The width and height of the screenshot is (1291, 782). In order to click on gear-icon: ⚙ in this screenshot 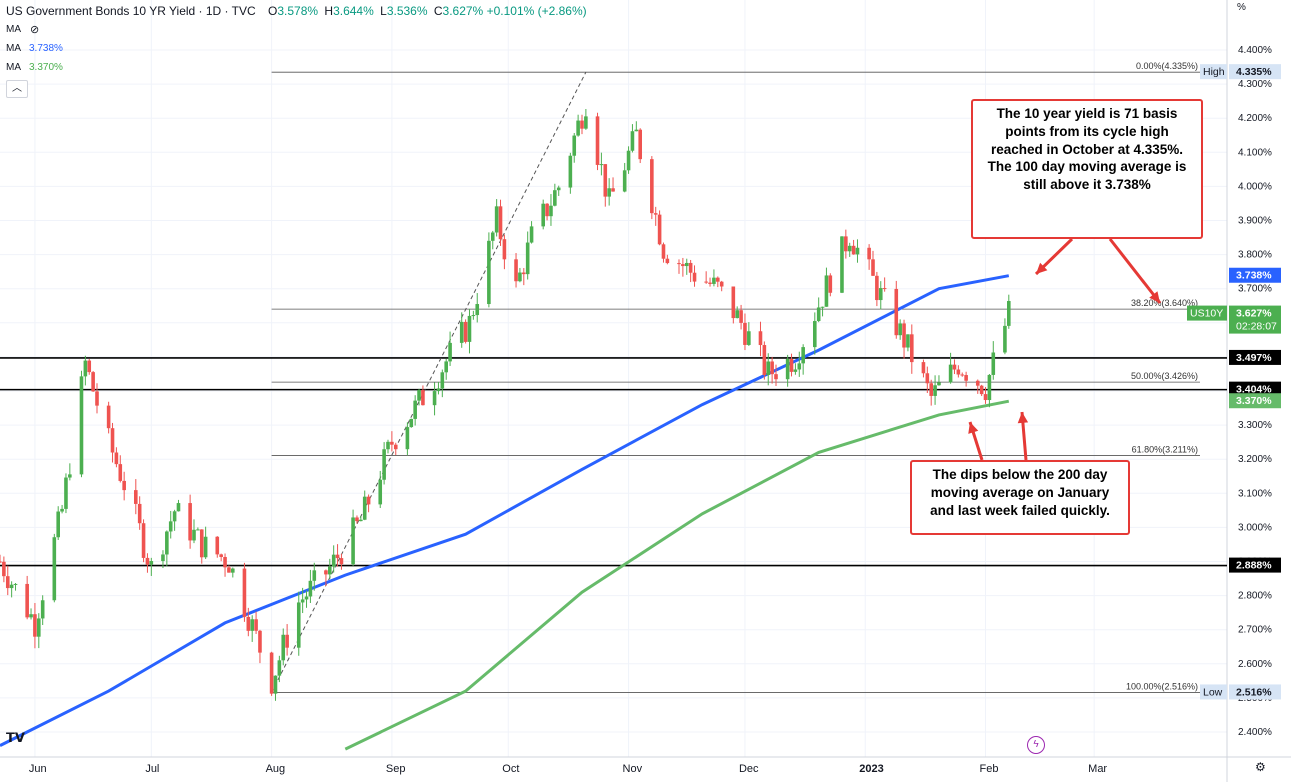, I will do `click(1260, 767)`.